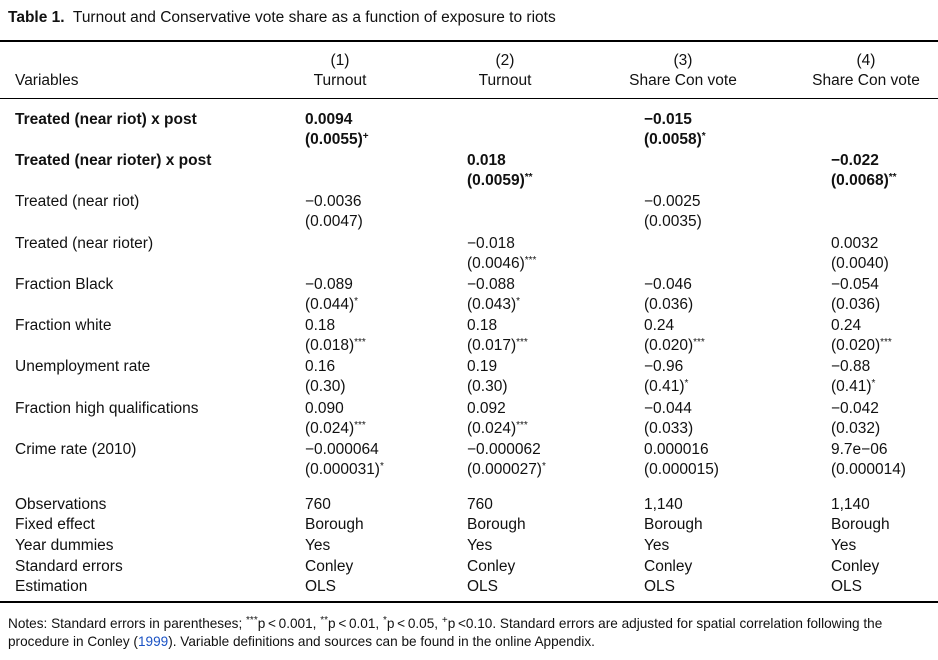 This screenshot has height=660, width=938. I want to click on standard-error: (0.036), so click(668, 305).